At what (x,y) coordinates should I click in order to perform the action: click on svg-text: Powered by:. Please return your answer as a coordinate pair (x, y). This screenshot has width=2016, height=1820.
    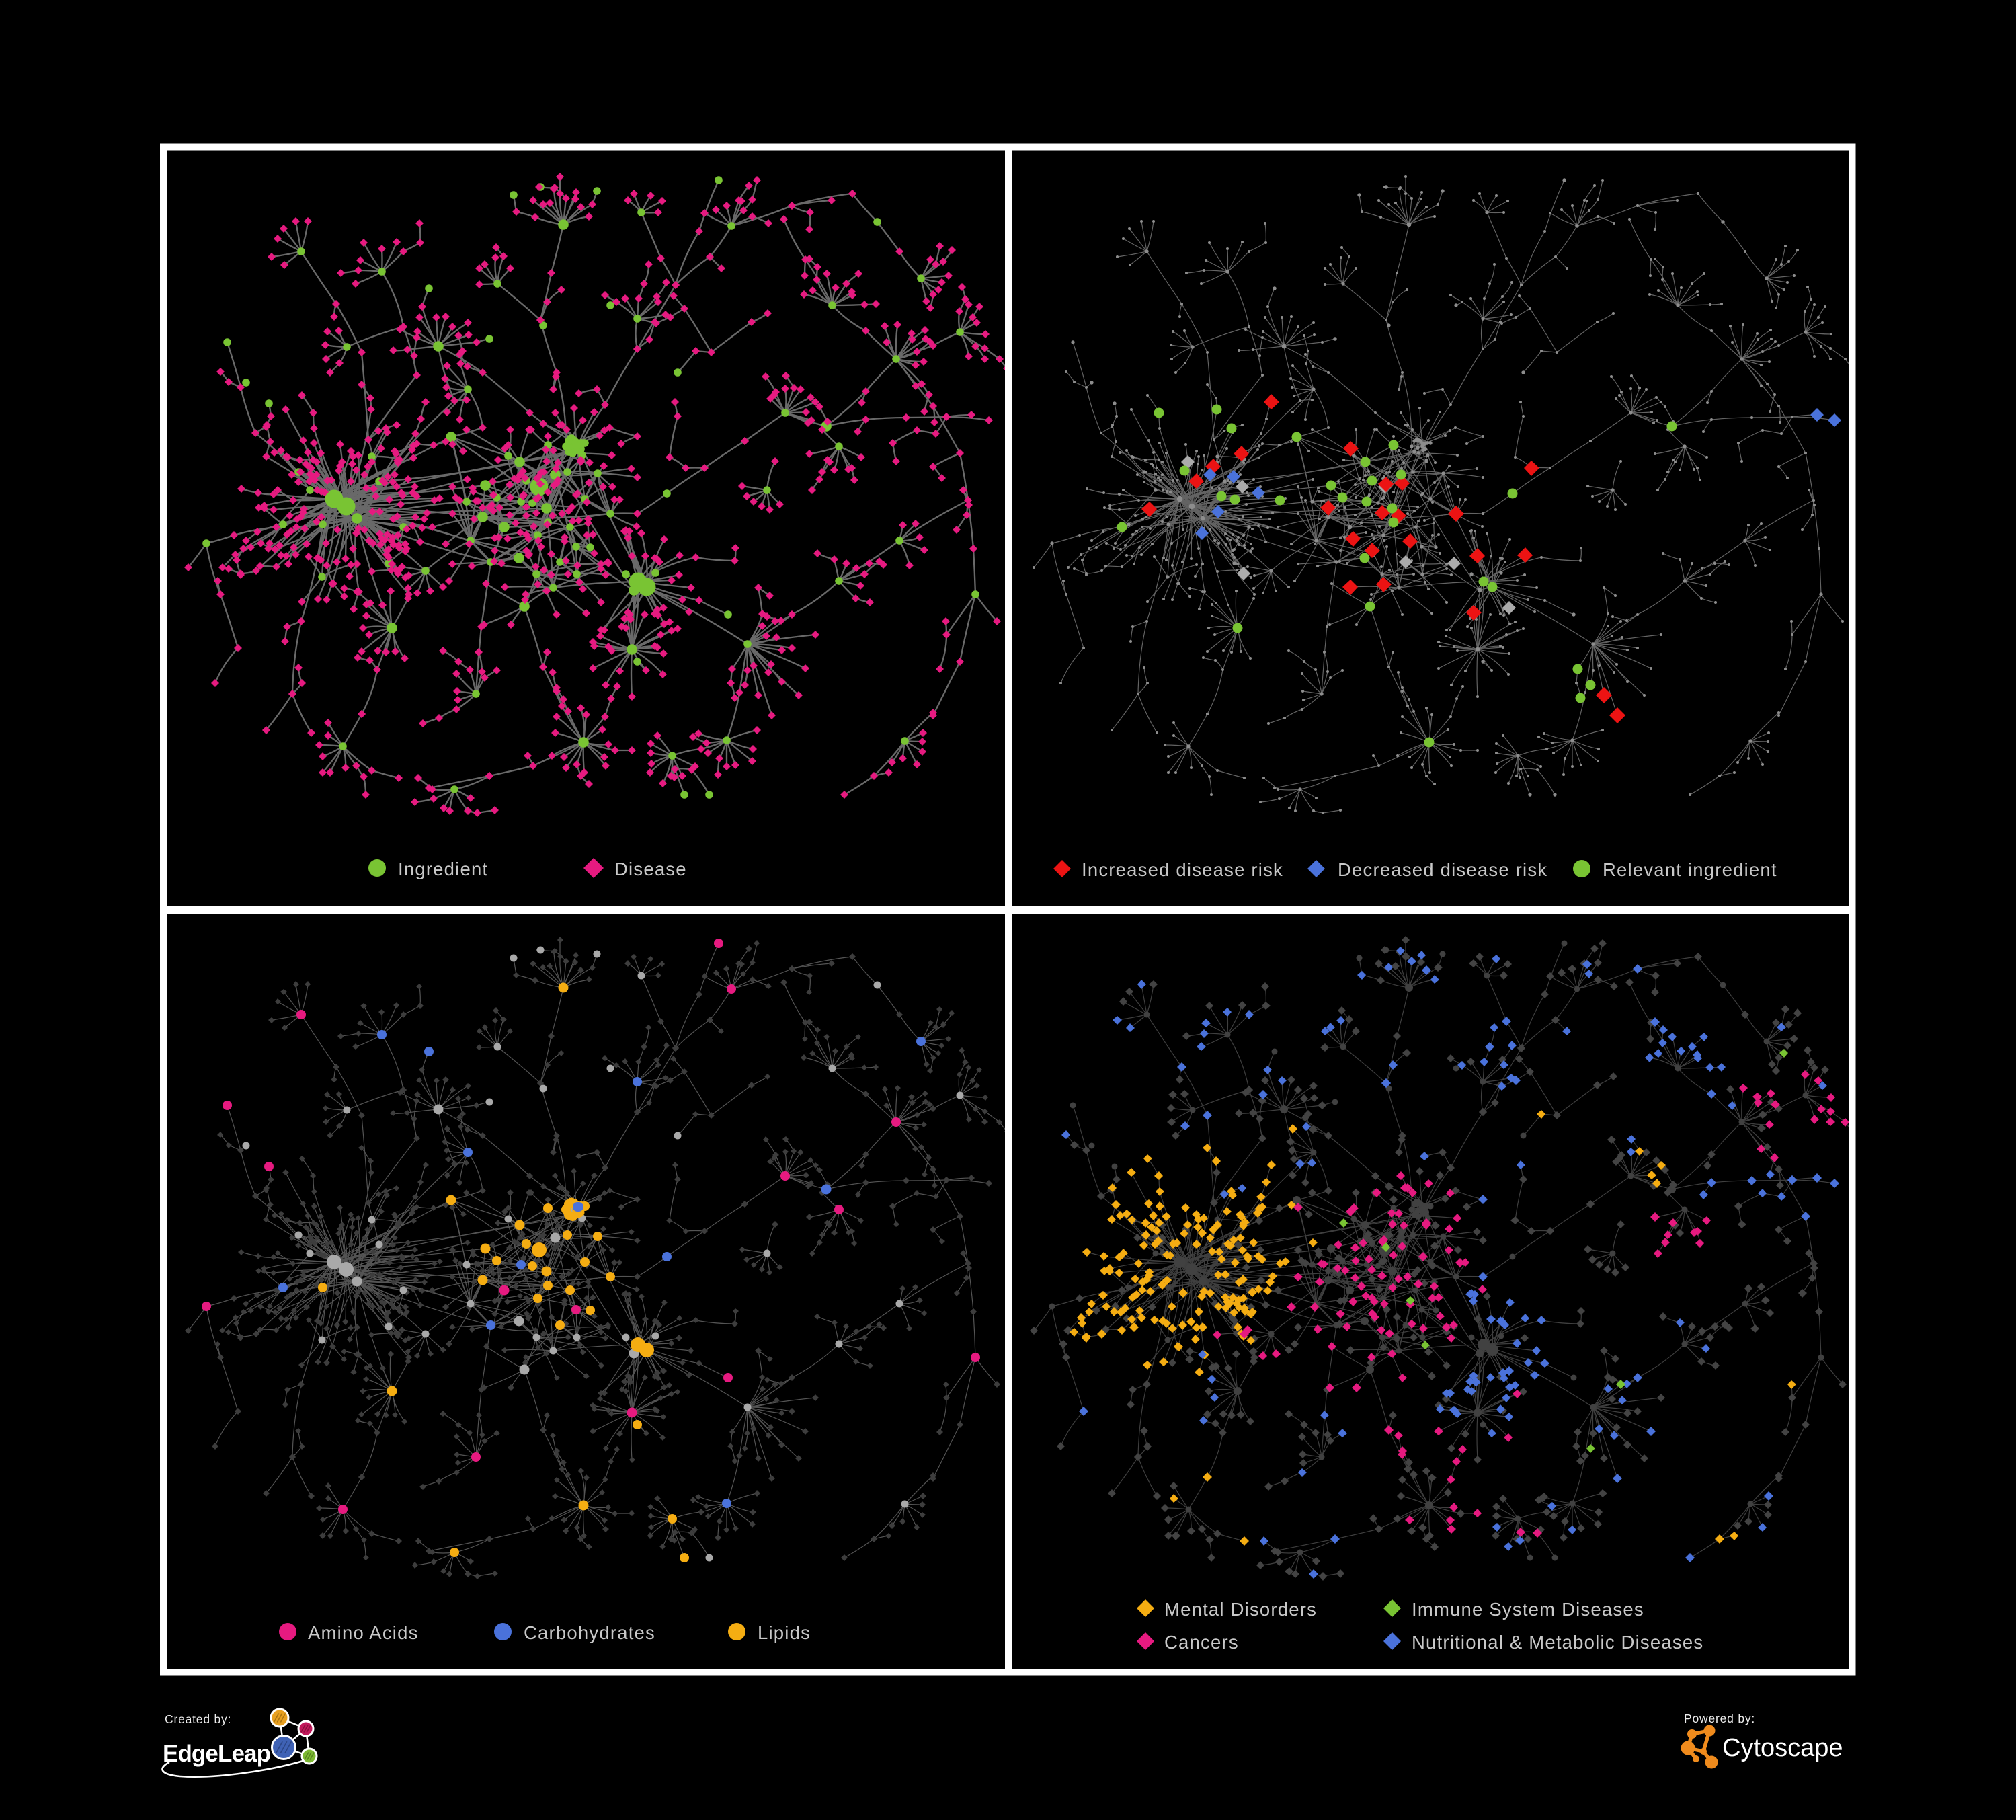
    Looking at the image, I should click on (1719, 1718).